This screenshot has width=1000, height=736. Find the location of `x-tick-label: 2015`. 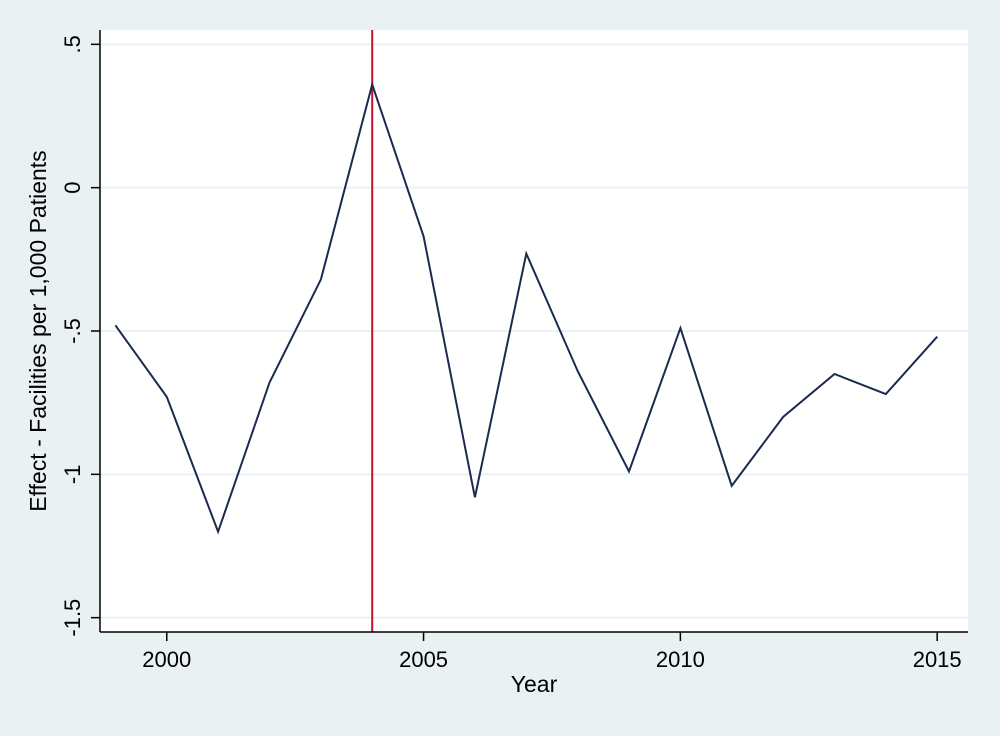

x-tick-label: 2015 is located at coordinates (937, 659).